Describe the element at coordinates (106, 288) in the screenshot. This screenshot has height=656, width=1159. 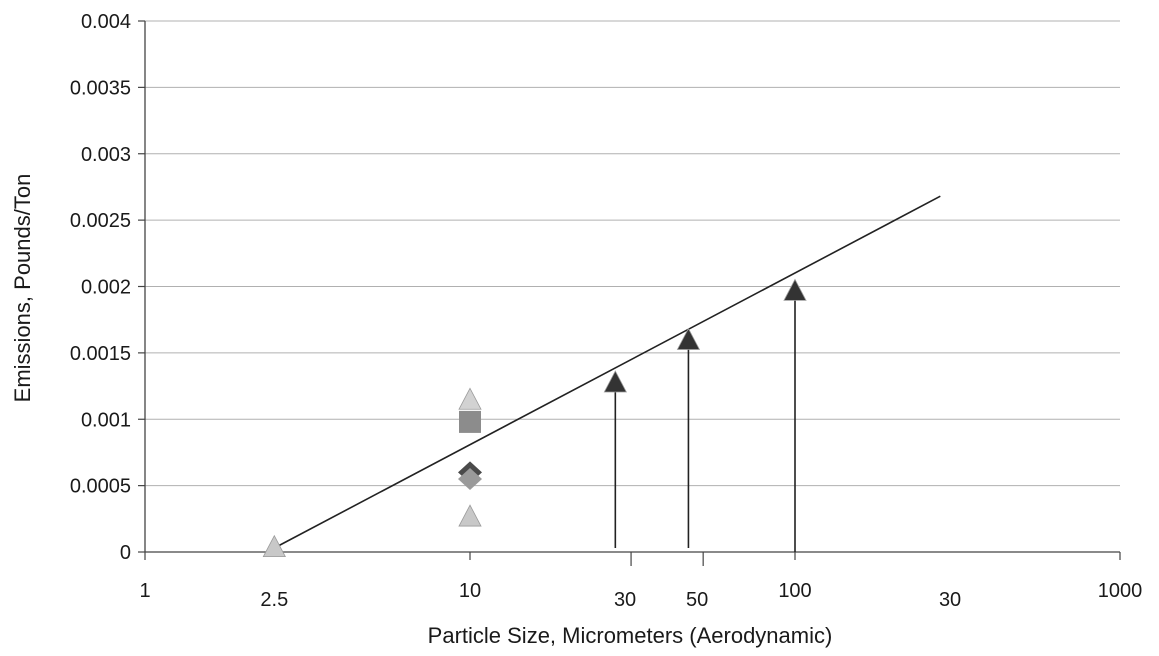
I see `y-tick-label: 0.002` at that location.